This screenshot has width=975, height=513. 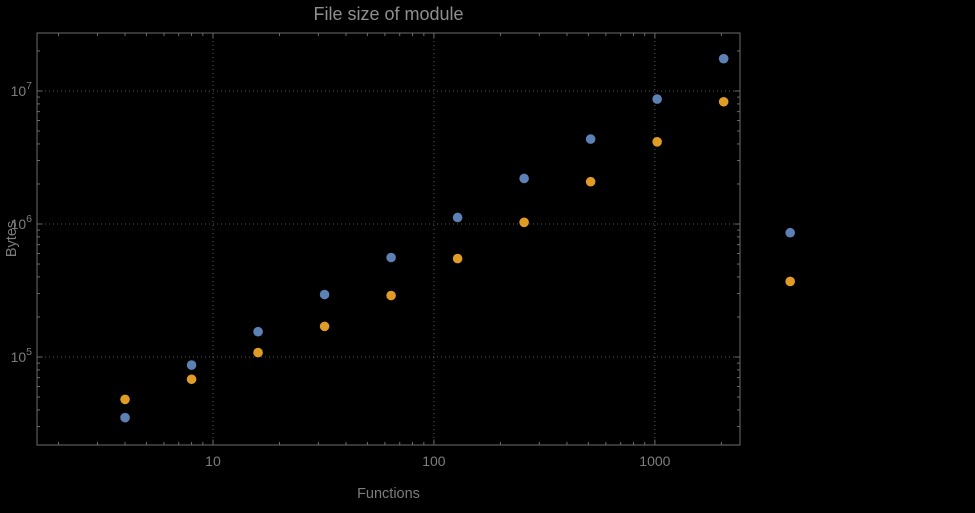 I want to click on x-tick-label: 10, so click(x=213, y=461).